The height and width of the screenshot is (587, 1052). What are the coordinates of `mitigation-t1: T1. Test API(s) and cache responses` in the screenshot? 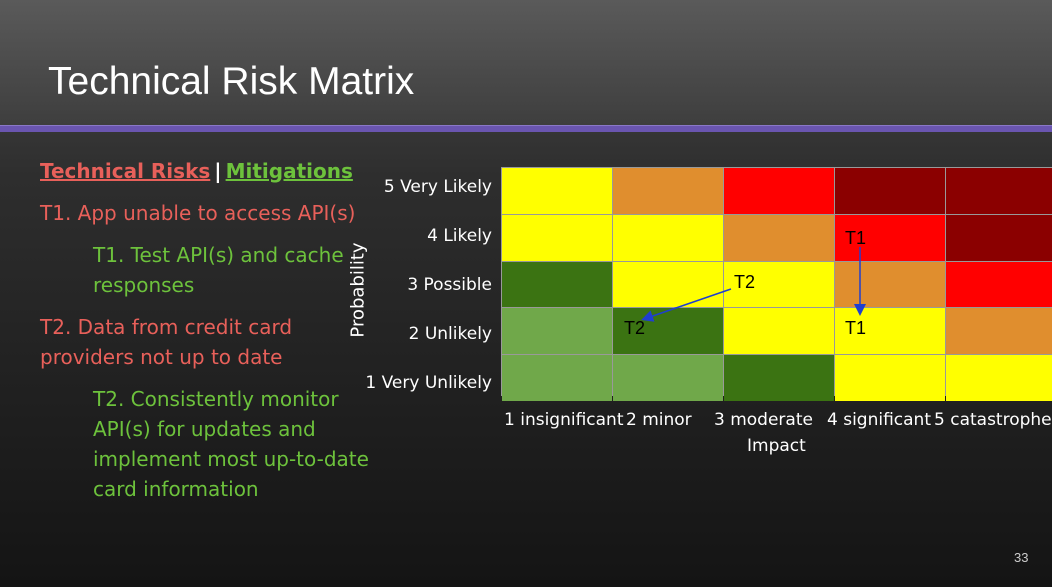 It's located at (218, 270).